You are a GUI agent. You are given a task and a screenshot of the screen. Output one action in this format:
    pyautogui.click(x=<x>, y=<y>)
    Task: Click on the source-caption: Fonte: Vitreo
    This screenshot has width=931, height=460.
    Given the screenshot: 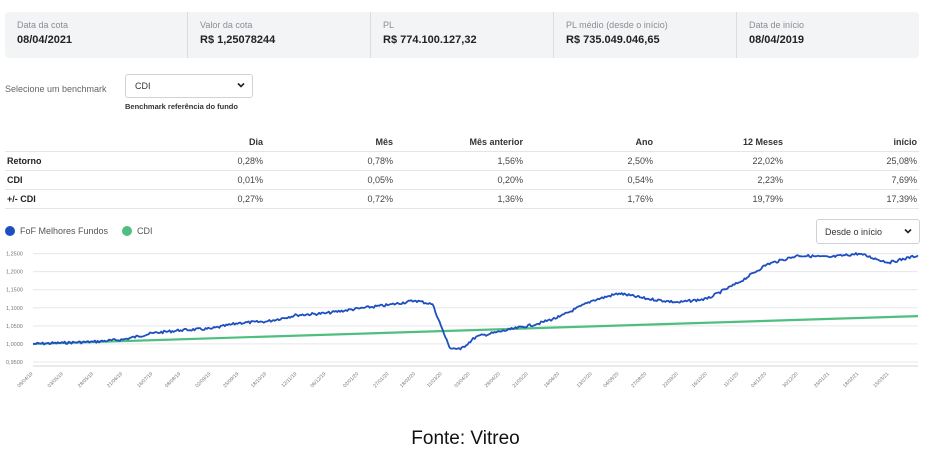 What is the action you would take?
    pyautogui.click(x=465, y=438)
    